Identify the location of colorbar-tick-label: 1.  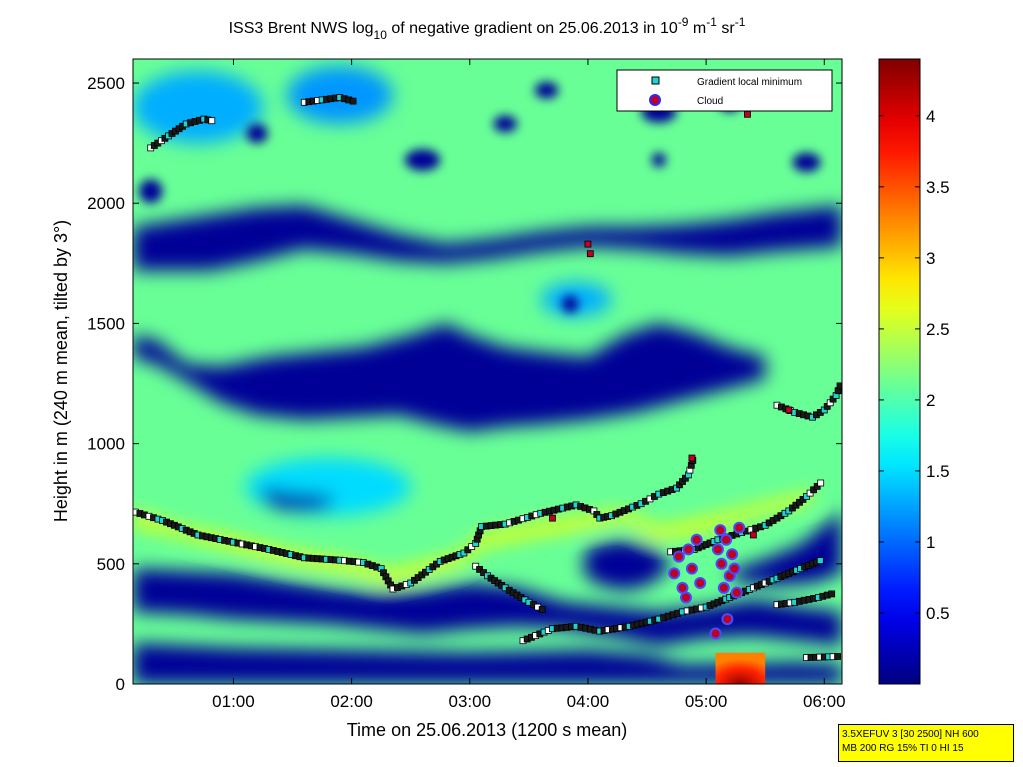
(930, 542).